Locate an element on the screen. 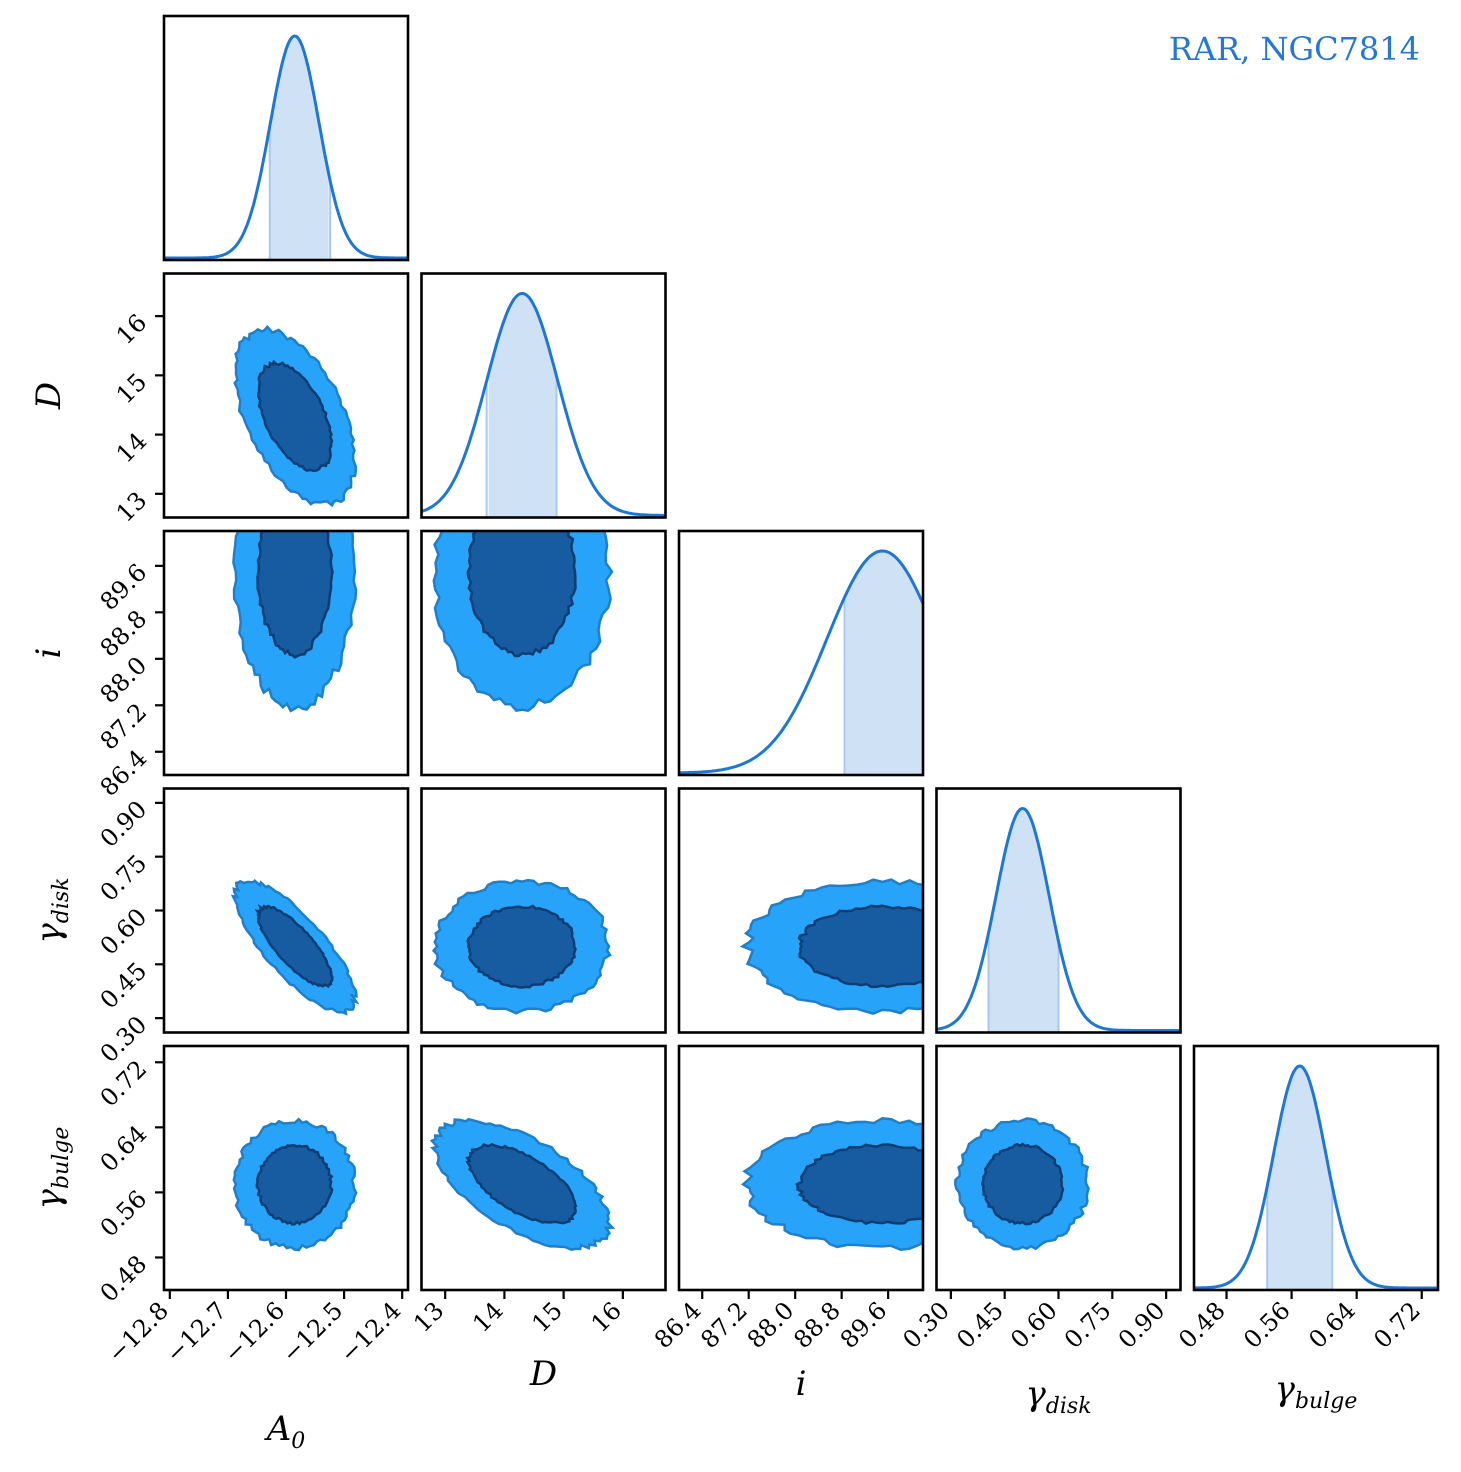 This screenshot has height=1472, width=1461. x-tick-label-gamma_disk: 0.30 is located at coordinates (927, 1325).